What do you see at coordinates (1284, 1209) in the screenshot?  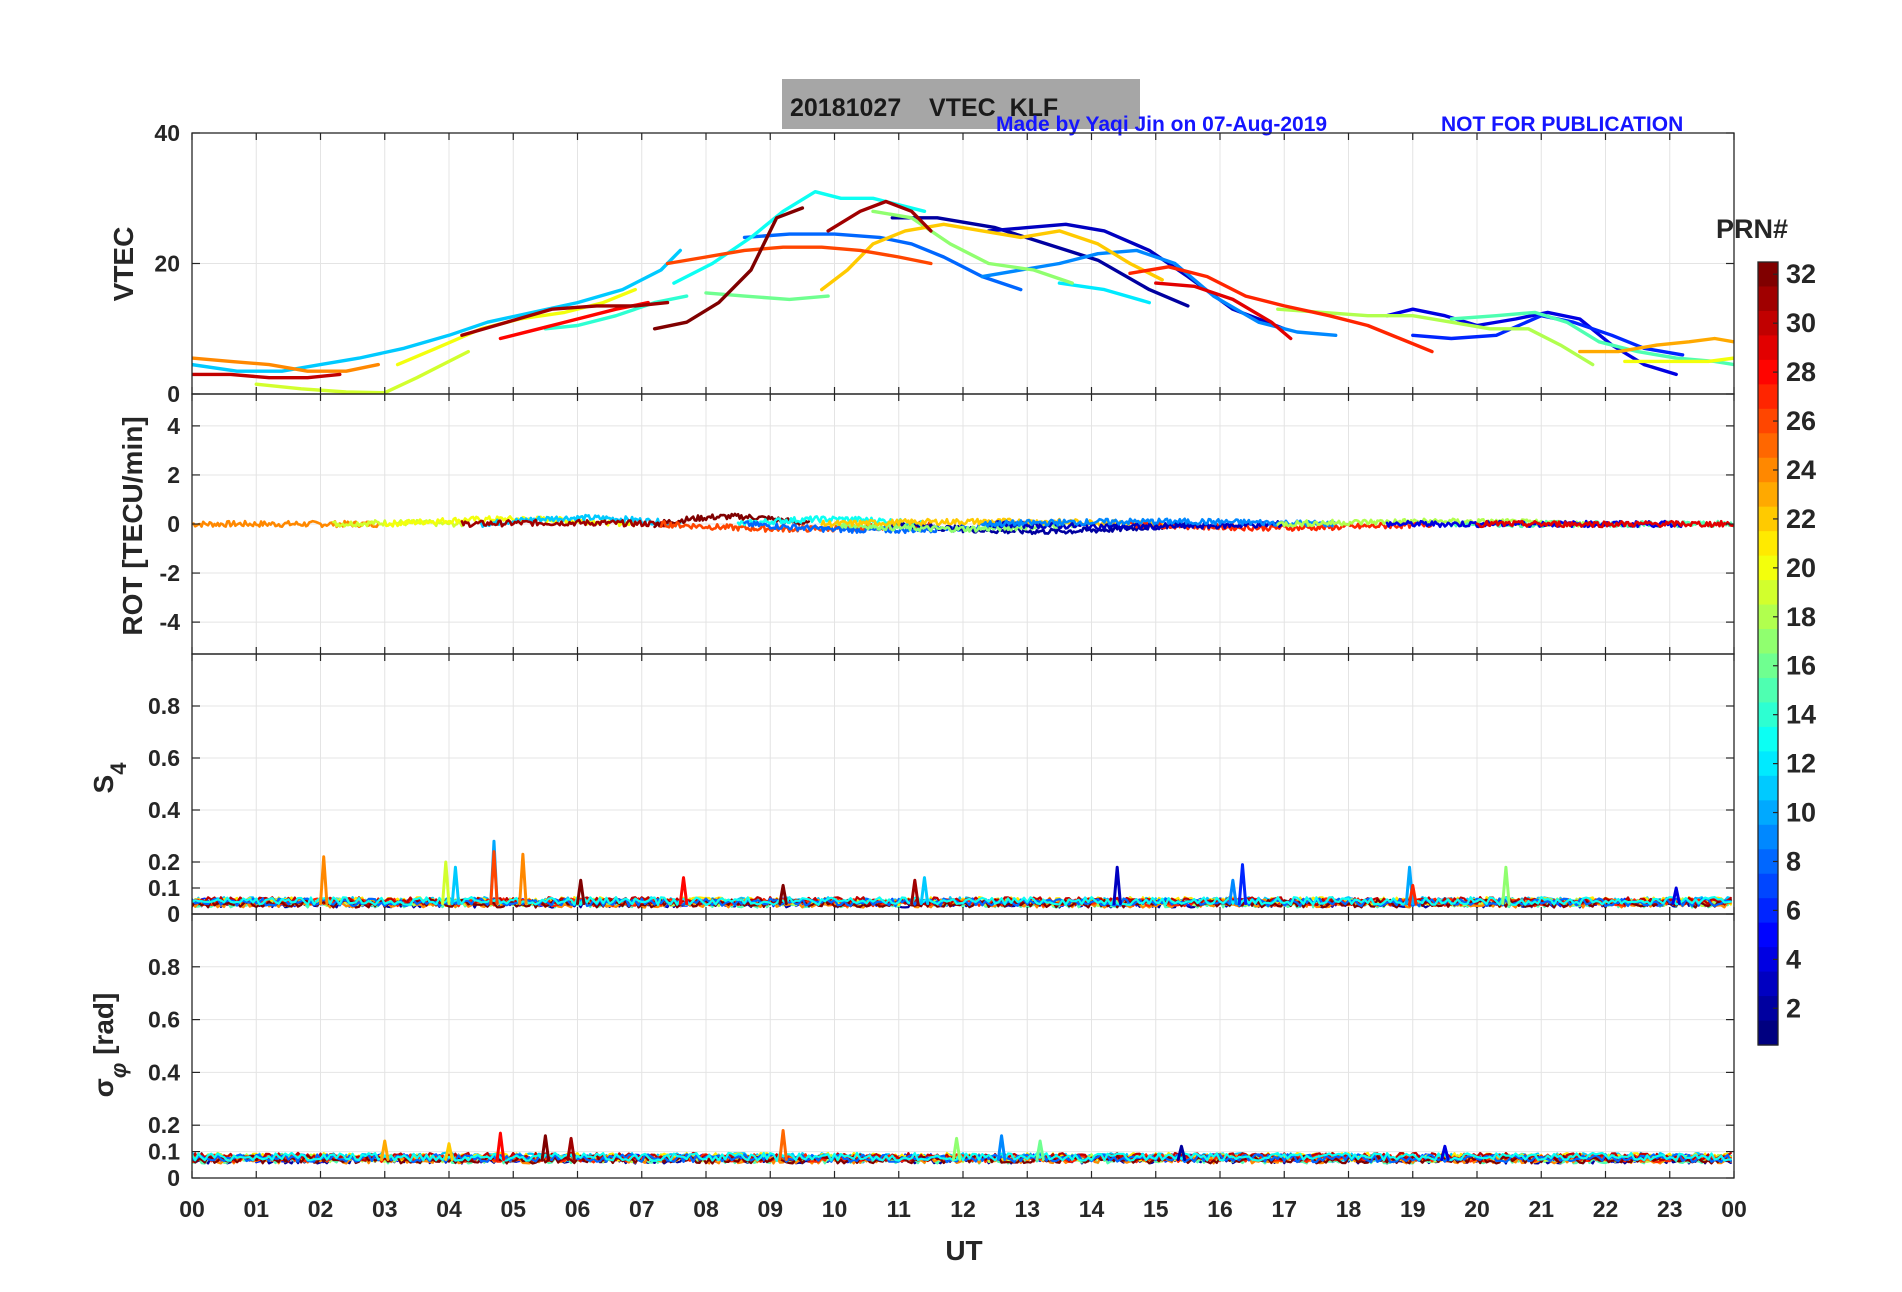 I see `x-tick-label: 17` at bounding box center [1284, 1209].